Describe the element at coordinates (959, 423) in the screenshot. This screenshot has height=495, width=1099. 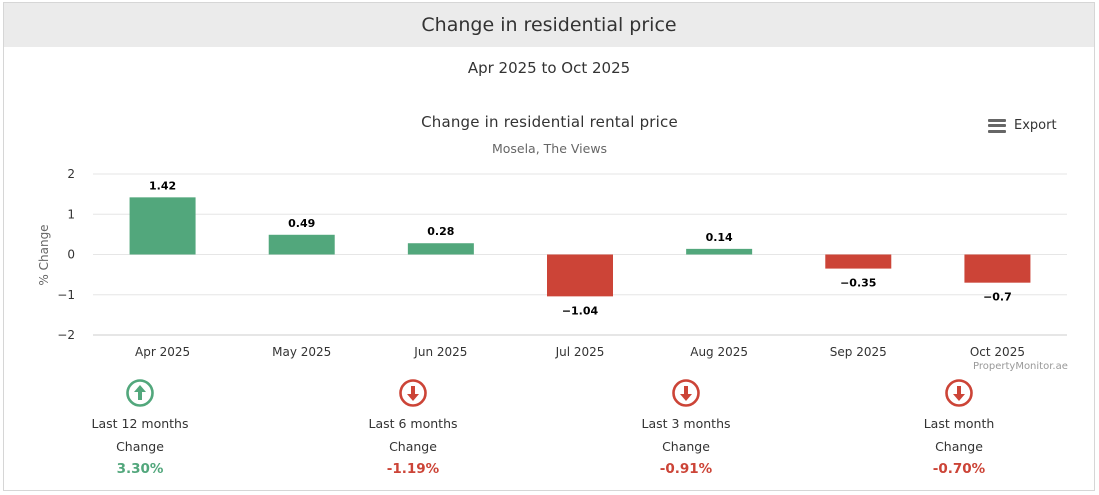
I see `summary-period: Last month` at that location.